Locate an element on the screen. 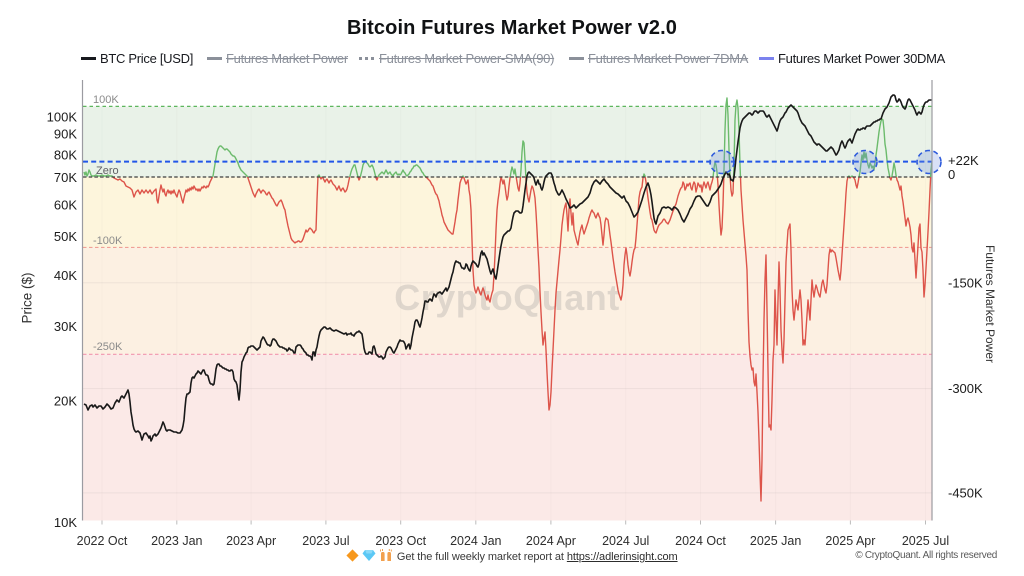 This screenshot has width=1024, height=576. svg-text: 90K is located at coordinates (65, 134).